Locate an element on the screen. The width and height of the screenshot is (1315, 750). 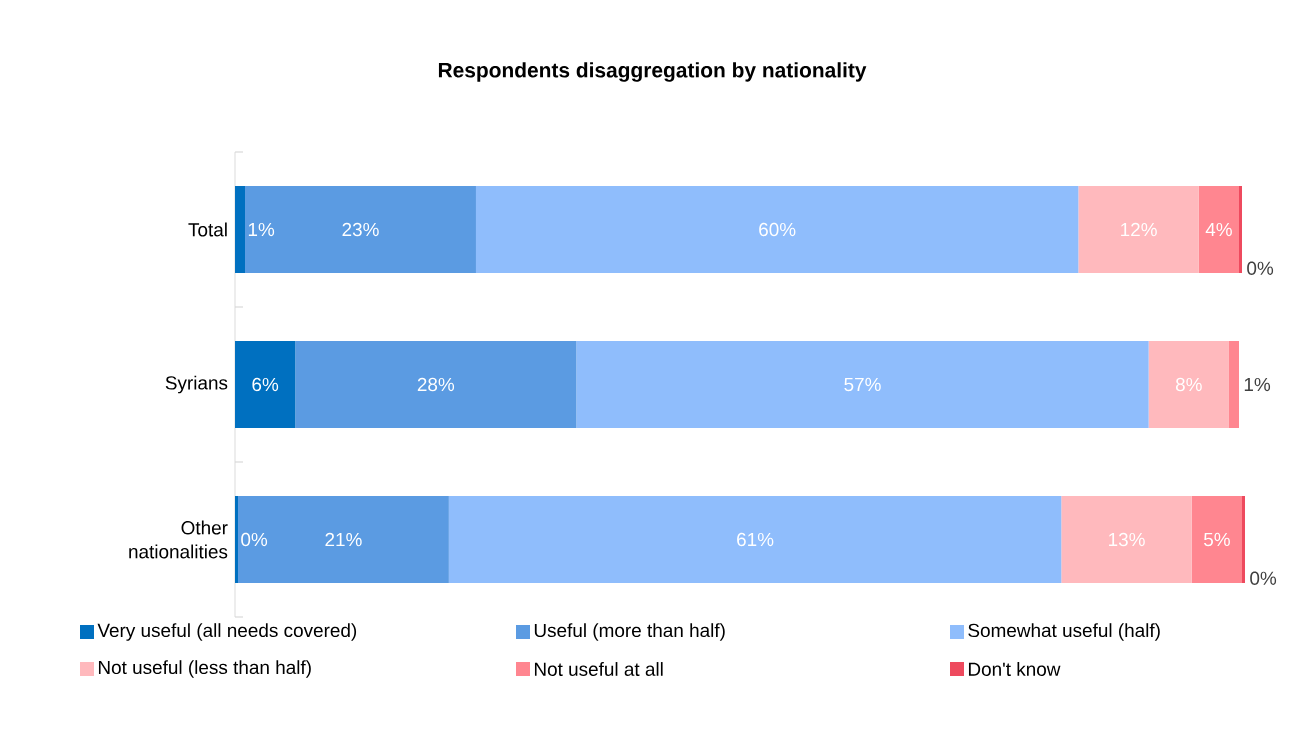
data-label: 61% is located at coordinates (755, 539).